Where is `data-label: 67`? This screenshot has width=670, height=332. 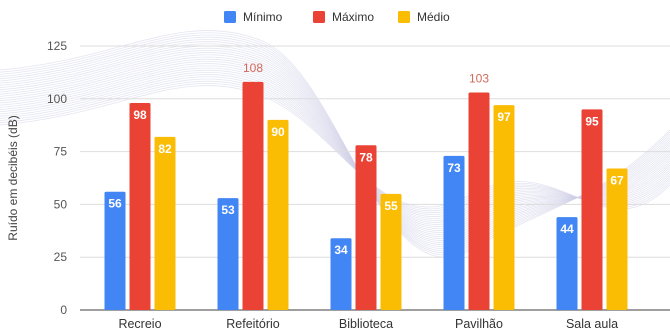
data-label: 67 is located at coordinates (617, 180).